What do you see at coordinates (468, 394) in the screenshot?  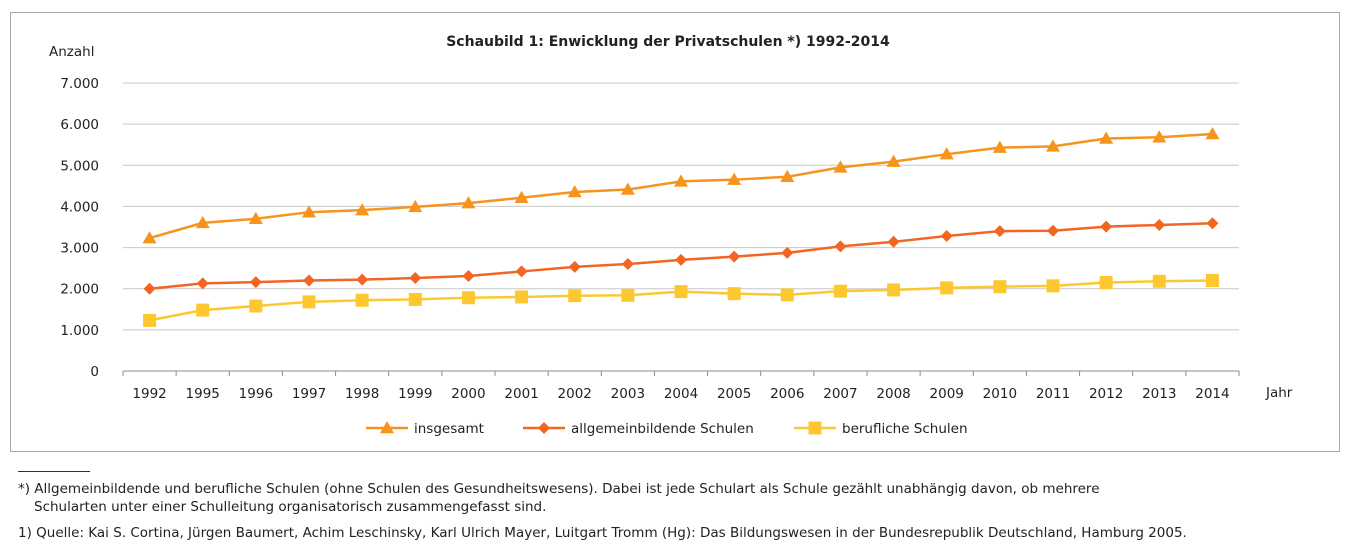 I see `x-tick-label: 2000` at bounding box center [468, 394].